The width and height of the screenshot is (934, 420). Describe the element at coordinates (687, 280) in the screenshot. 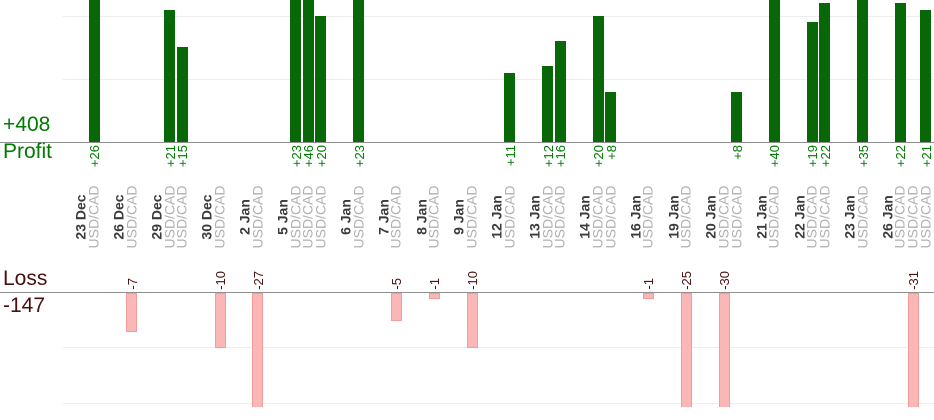

I see `loss-value-label: -25` at that location.